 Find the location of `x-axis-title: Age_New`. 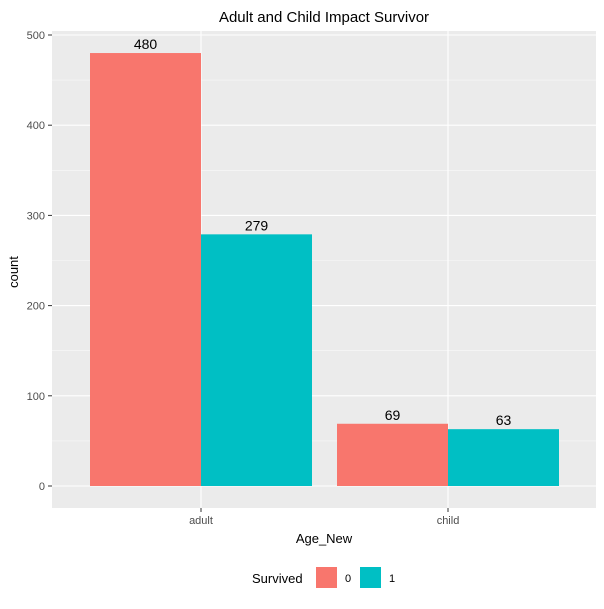

x-axis-title: Age_New is located at coordinates (324, 538).